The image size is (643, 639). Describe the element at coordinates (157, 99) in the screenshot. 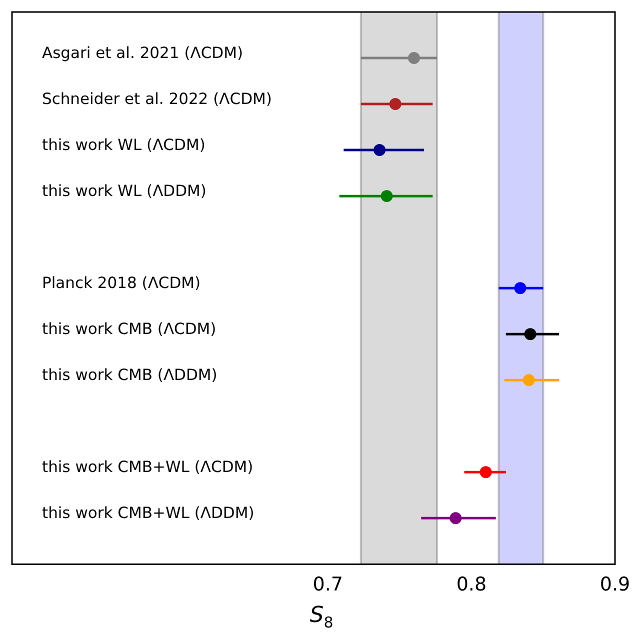

I see `y-tick-label: Schneider et al. 2022 (ΛCDM)` at that location.